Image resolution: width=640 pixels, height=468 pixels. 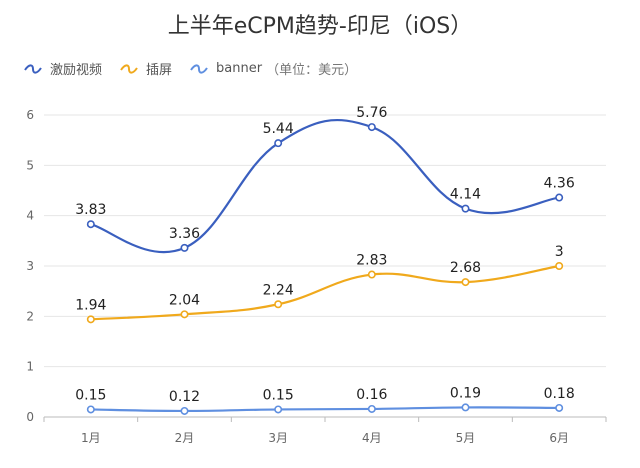 What do you see at coordinates (90, 210) in the screenshot?
I see `data-label: 3.83` at bounding box center [90, 210].